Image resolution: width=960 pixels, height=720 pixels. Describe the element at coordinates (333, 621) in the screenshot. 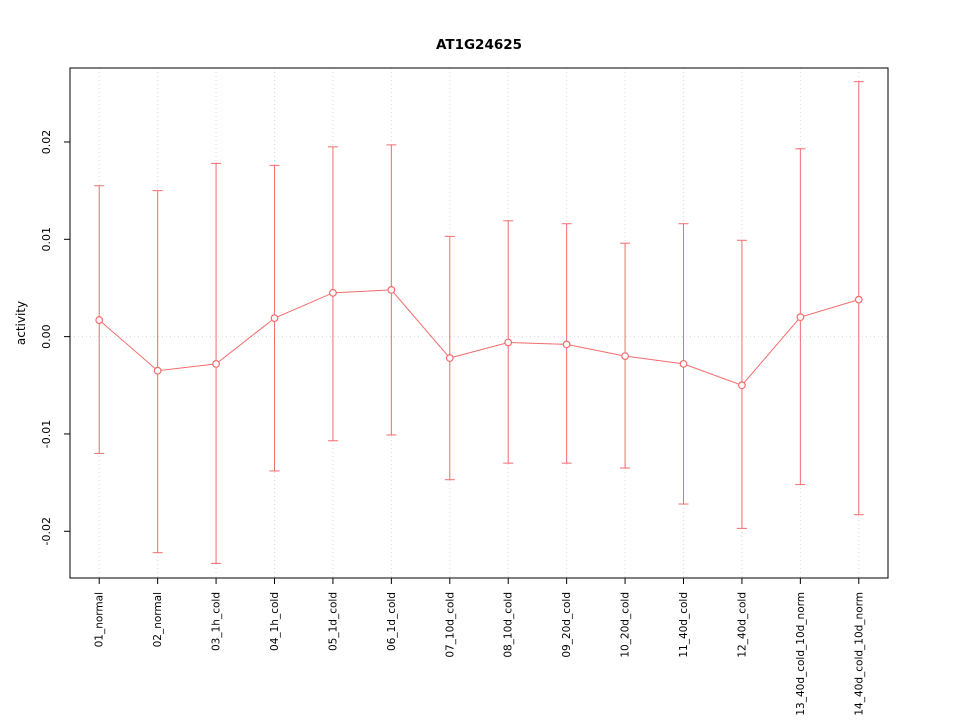

I see `x-tick-label: 05_1d_cold` at that location.